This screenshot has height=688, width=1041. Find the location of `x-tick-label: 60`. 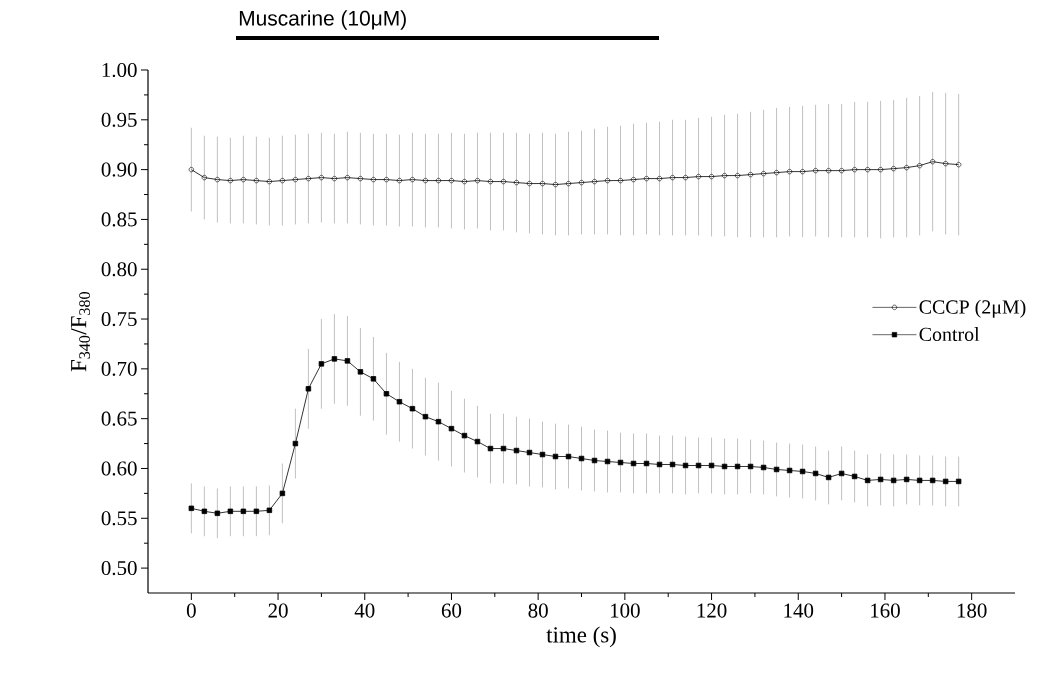

x-tick-label: 60 is located at coordinates (451, 610).